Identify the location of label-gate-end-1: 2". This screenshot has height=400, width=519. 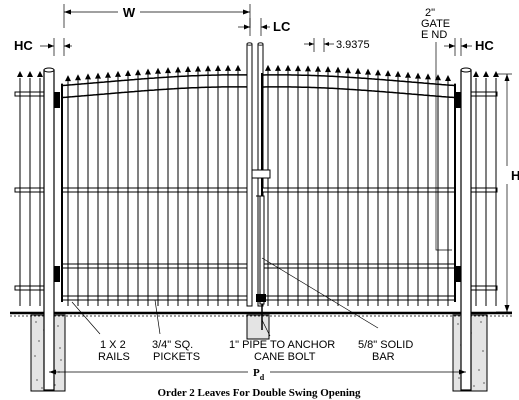
(430, 13).